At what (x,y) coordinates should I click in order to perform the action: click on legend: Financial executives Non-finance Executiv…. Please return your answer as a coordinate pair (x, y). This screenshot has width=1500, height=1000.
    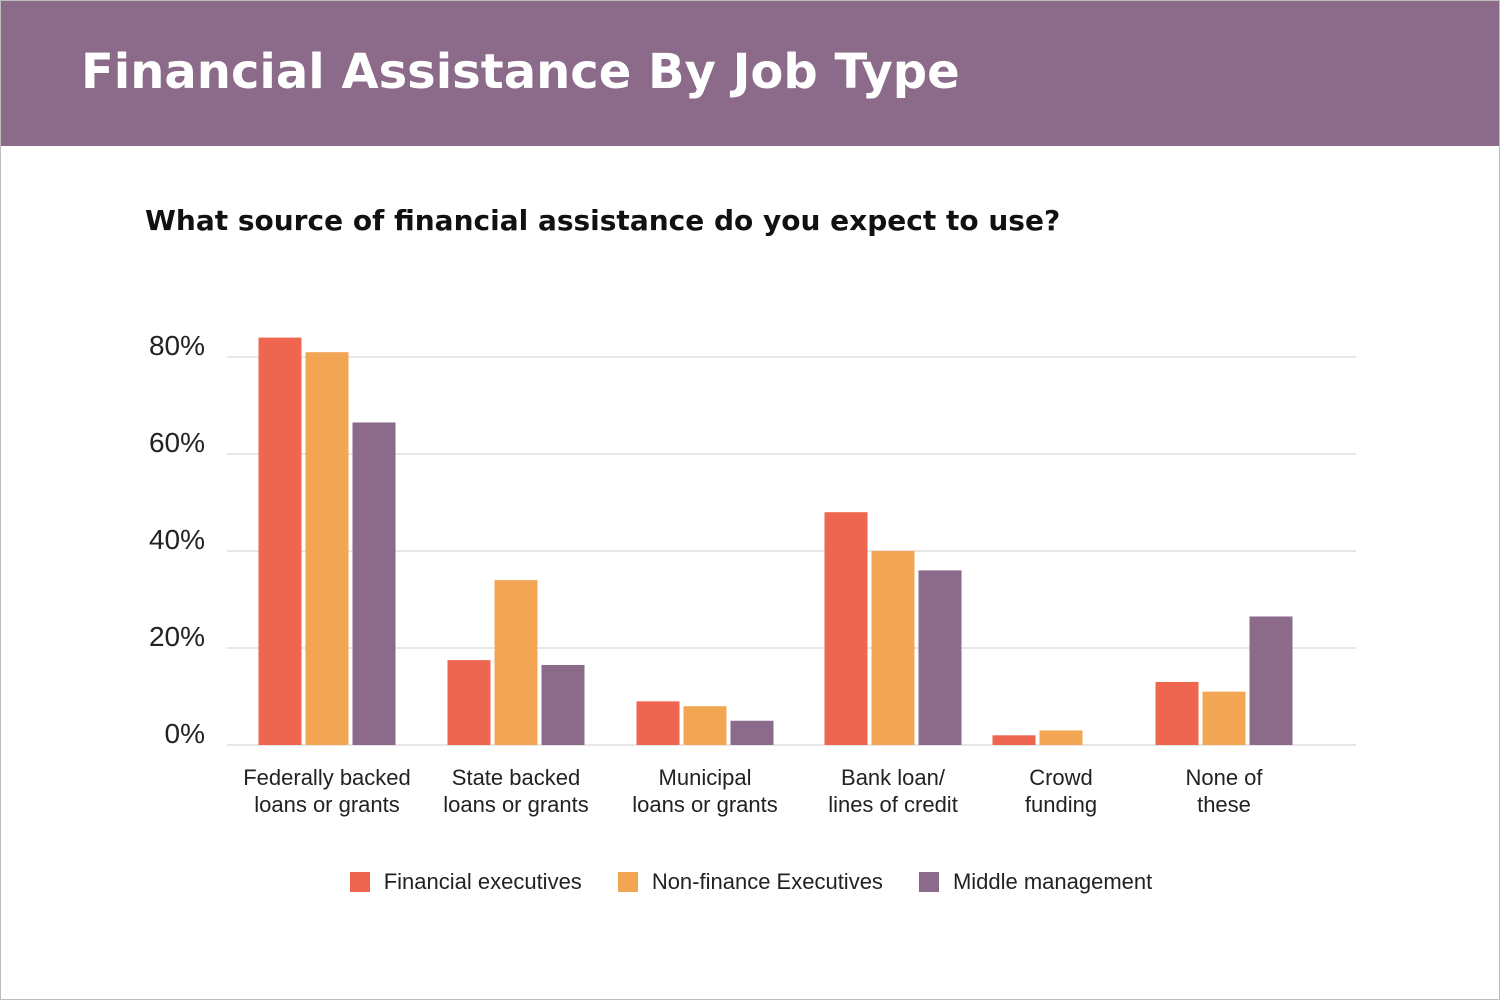
    Looking at the image, I should click on (750, 882).